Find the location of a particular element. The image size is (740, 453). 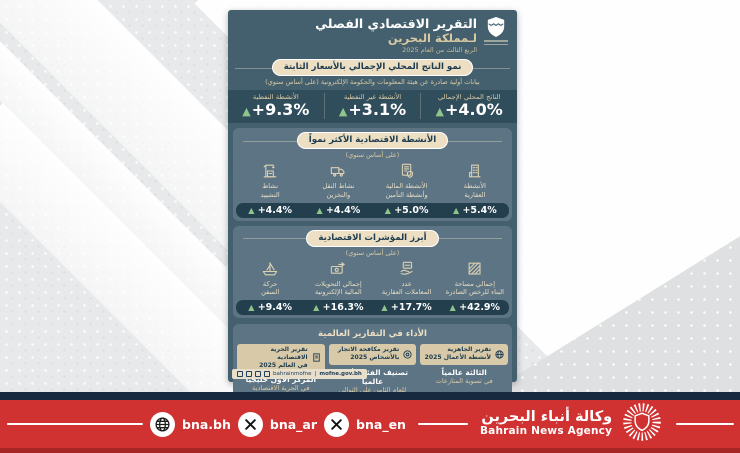

global-reports-title: الأداء في التقارير العالمية is located at coordinates (372, 333).